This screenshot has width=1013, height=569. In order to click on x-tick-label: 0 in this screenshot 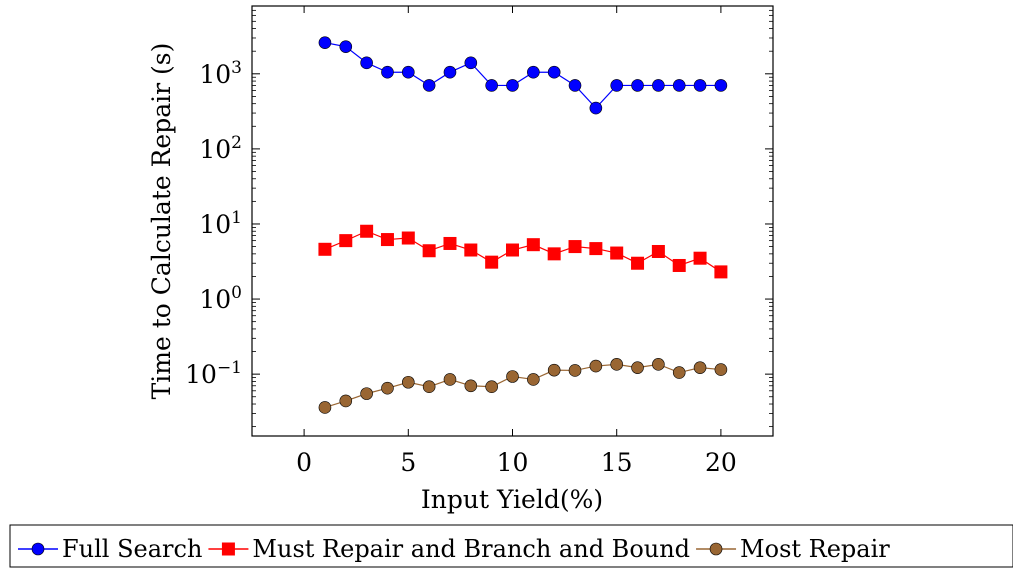, I will do `click(304, 462)`.